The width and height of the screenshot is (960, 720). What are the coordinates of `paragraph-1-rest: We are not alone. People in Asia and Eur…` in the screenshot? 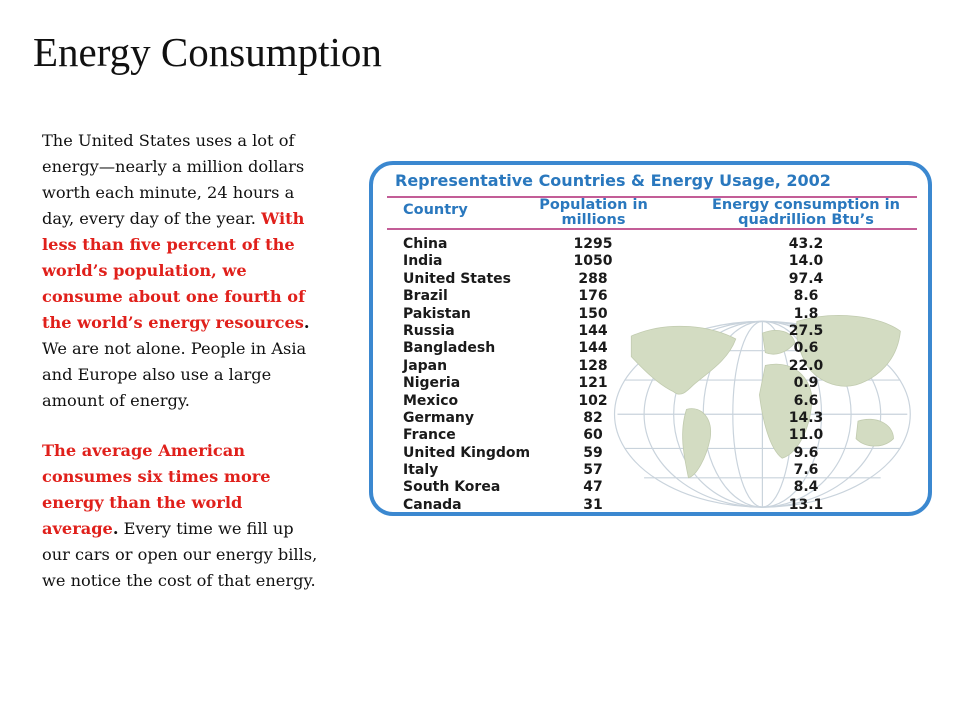 It's located at (174, 374).